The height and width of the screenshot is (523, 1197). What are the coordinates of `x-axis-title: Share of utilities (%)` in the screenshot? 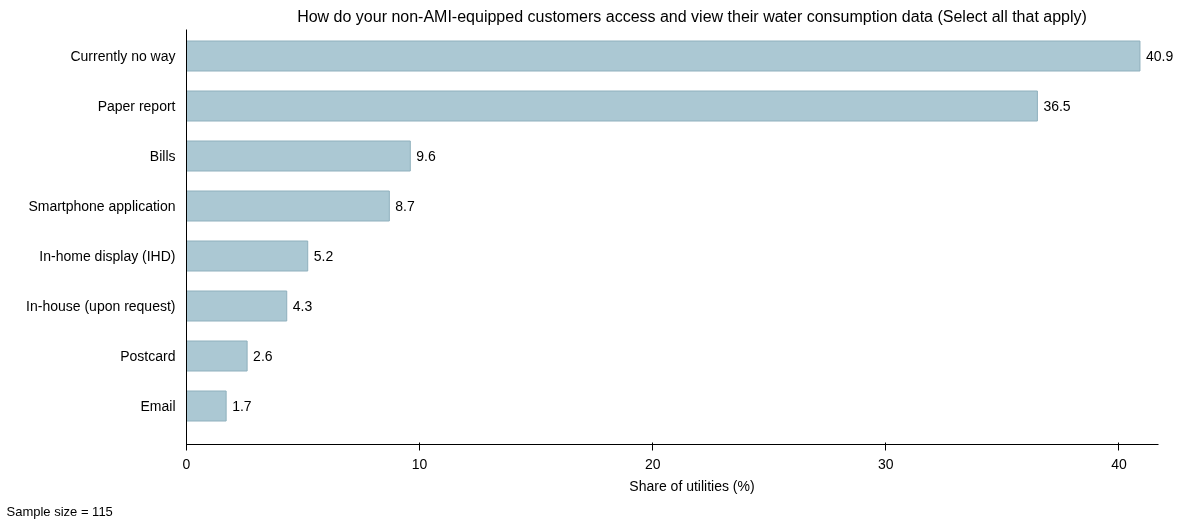 It's located at (692, 485).